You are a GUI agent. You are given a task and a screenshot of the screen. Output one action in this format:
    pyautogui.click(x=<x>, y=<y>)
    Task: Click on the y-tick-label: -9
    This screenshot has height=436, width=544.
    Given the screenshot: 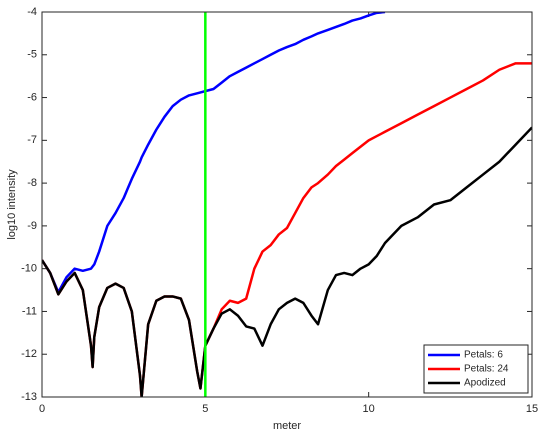 What is the action you would take?
    pyautogui.click(x=32, y=226)
    